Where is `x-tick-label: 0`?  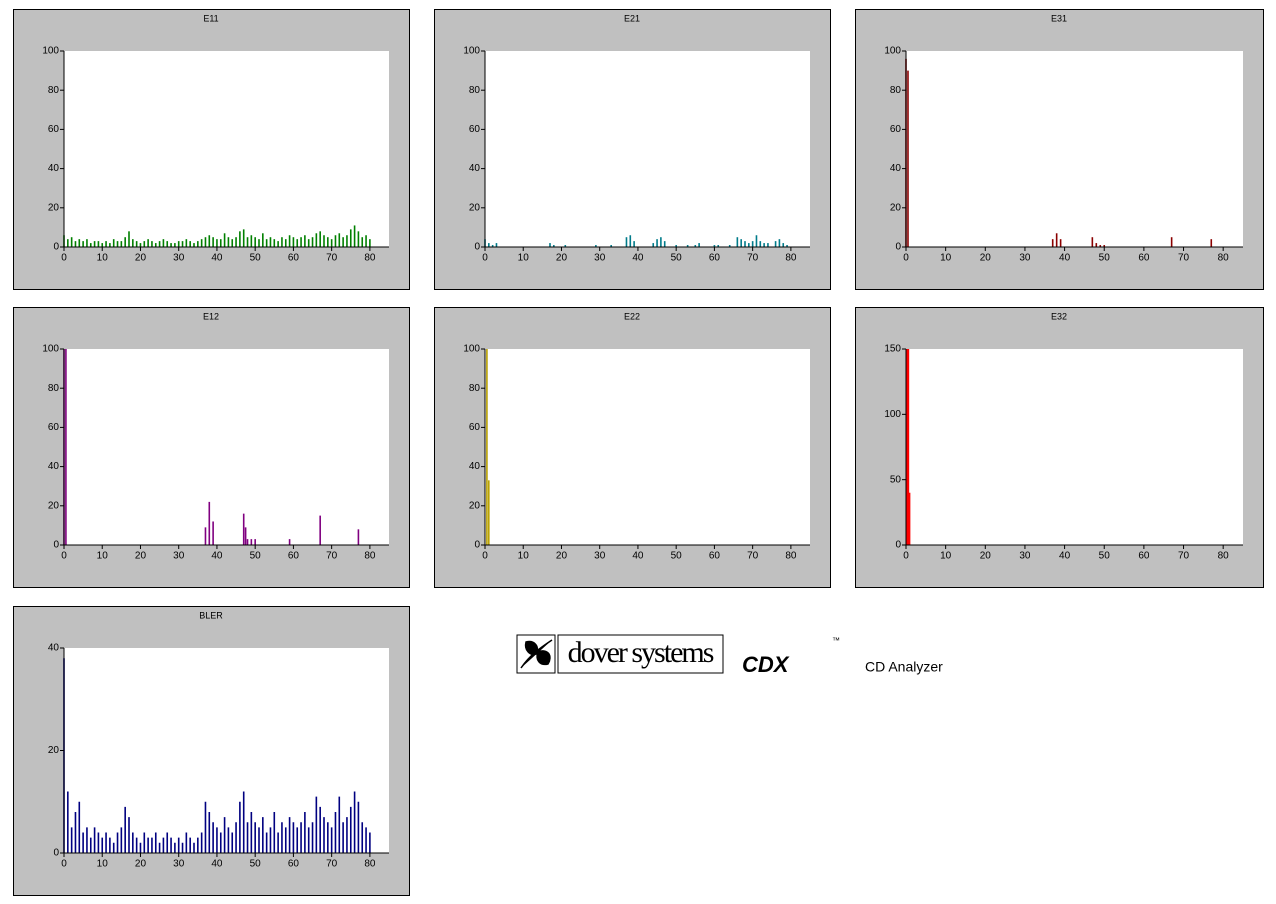 x-tick-label: 0 is located at coordinates (64, 258).